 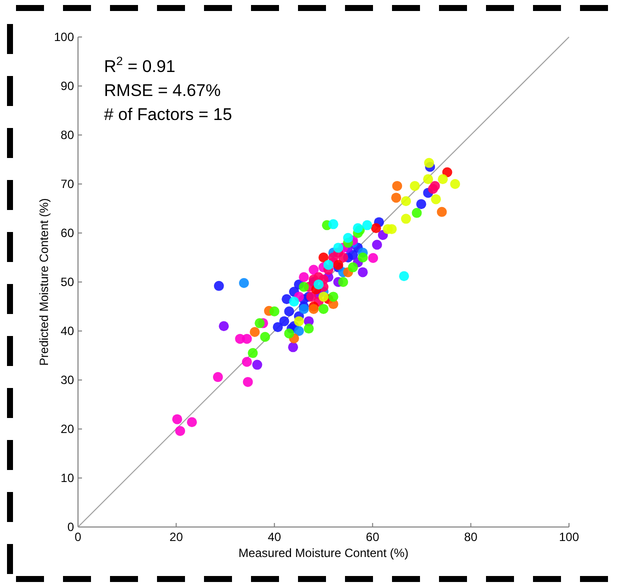 I want to click on annotation: R$^{2}$ = 0.91, so click(x=140, y=65).